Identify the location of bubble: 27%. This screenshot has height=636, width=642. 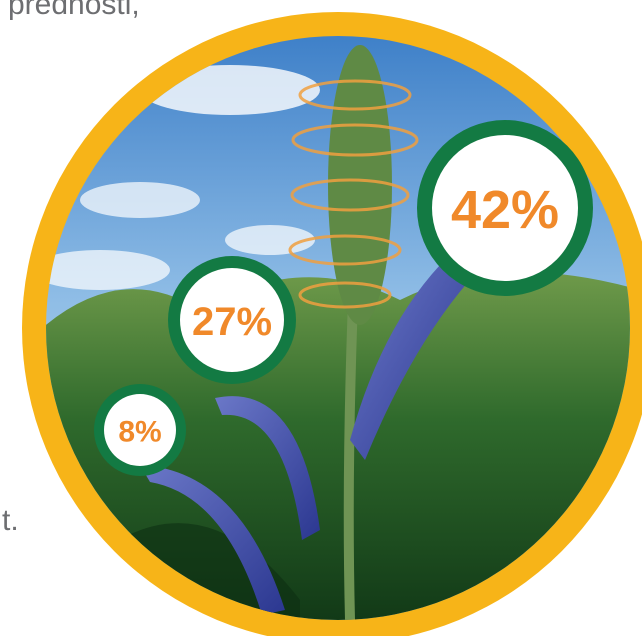
(232, 320).